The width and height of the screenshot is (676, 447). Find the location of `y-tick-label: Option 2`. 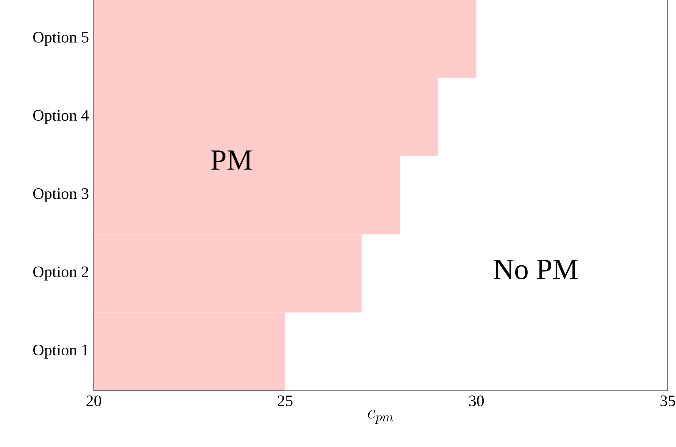

y-tick-label: Option 2 is located at coordinates (61, 273).